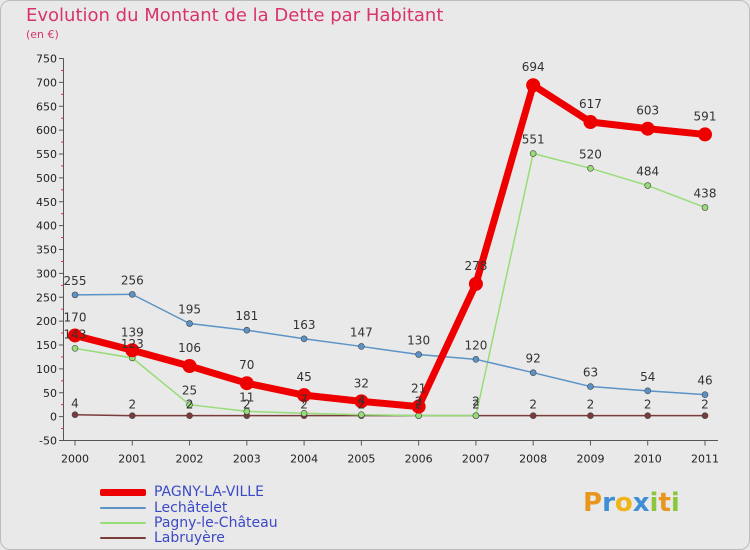  What do you see at coordinates (590, 459) in the screenshot?
I see `x-tick-label: 2009` at bounding box center [590, 459].